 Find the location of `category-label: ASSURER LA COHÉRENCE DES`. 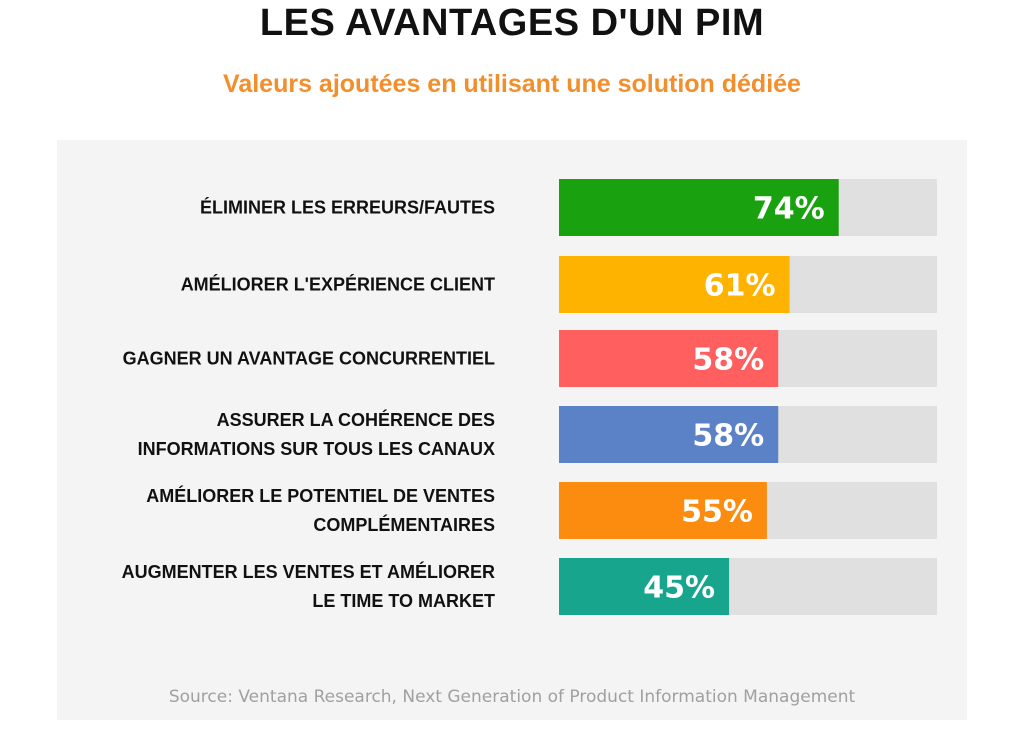

category-label: ASSURER LA COHÉRENCE DES is located at coordinates (356, 419).